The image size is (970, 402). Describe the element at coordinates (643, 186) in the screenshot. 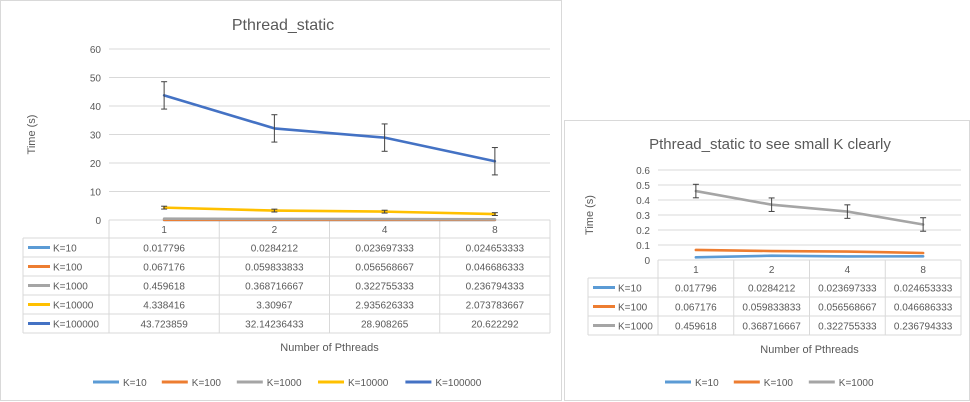

I see `y-tick-label: 0.5` at that location.